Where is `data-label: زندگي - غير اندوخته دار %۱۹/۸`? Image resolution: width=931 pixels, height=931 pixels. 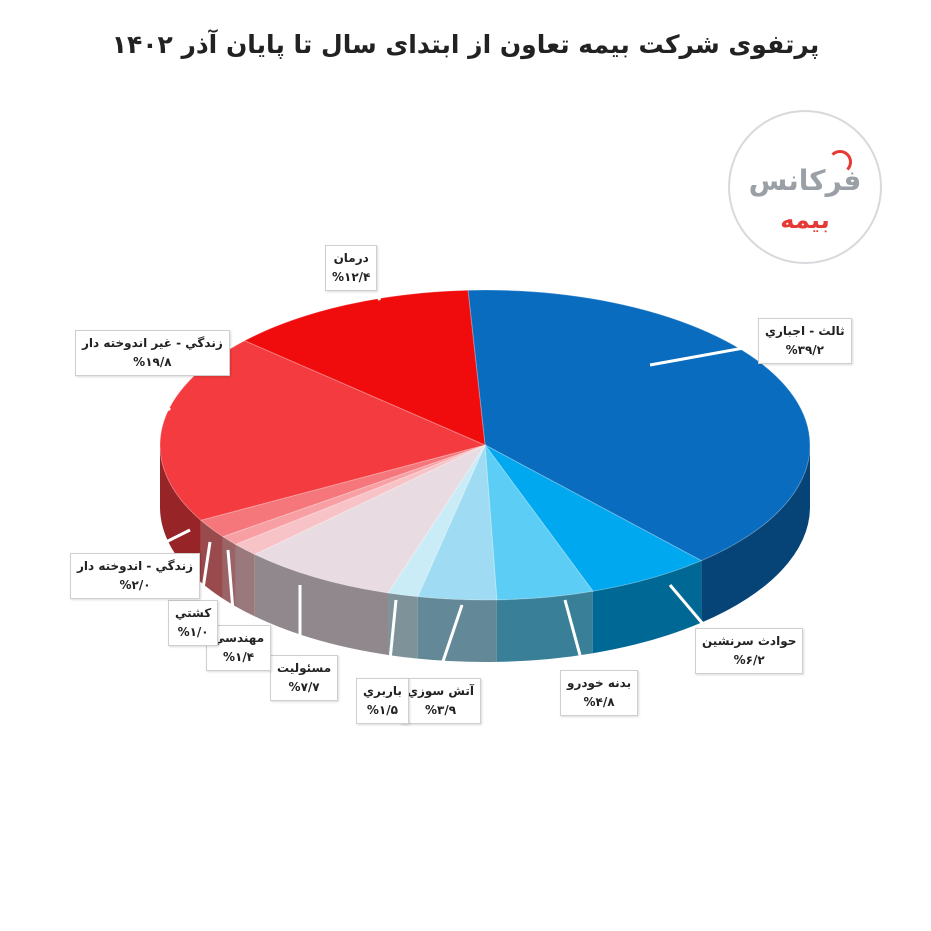 data-label: زندگي - غير اندوخته دار %۱۹/۸ is located at coordinates (152, 353).